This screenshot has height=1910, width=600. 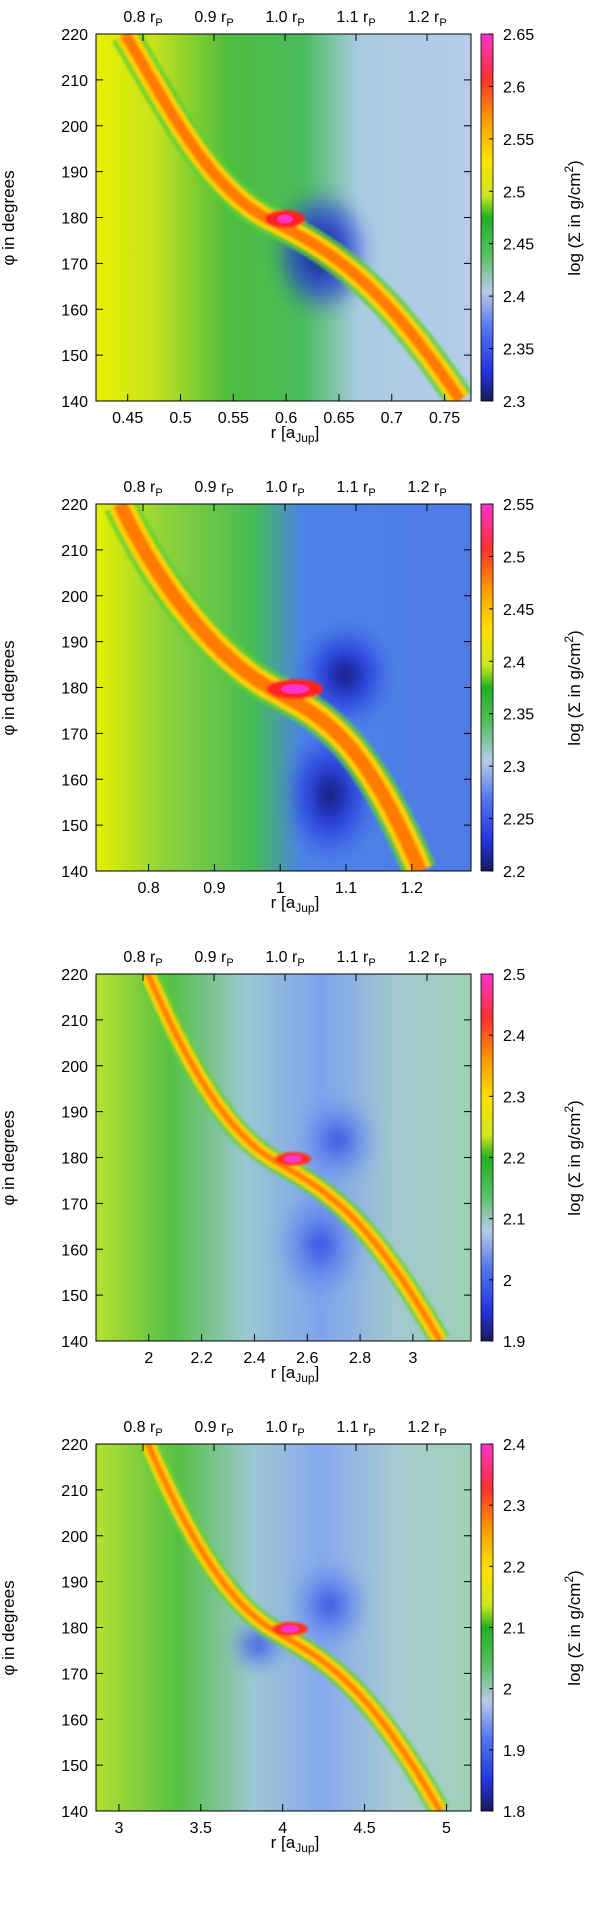 I want to click on x-tick-label: 0.65, so click(x=338, y=418).